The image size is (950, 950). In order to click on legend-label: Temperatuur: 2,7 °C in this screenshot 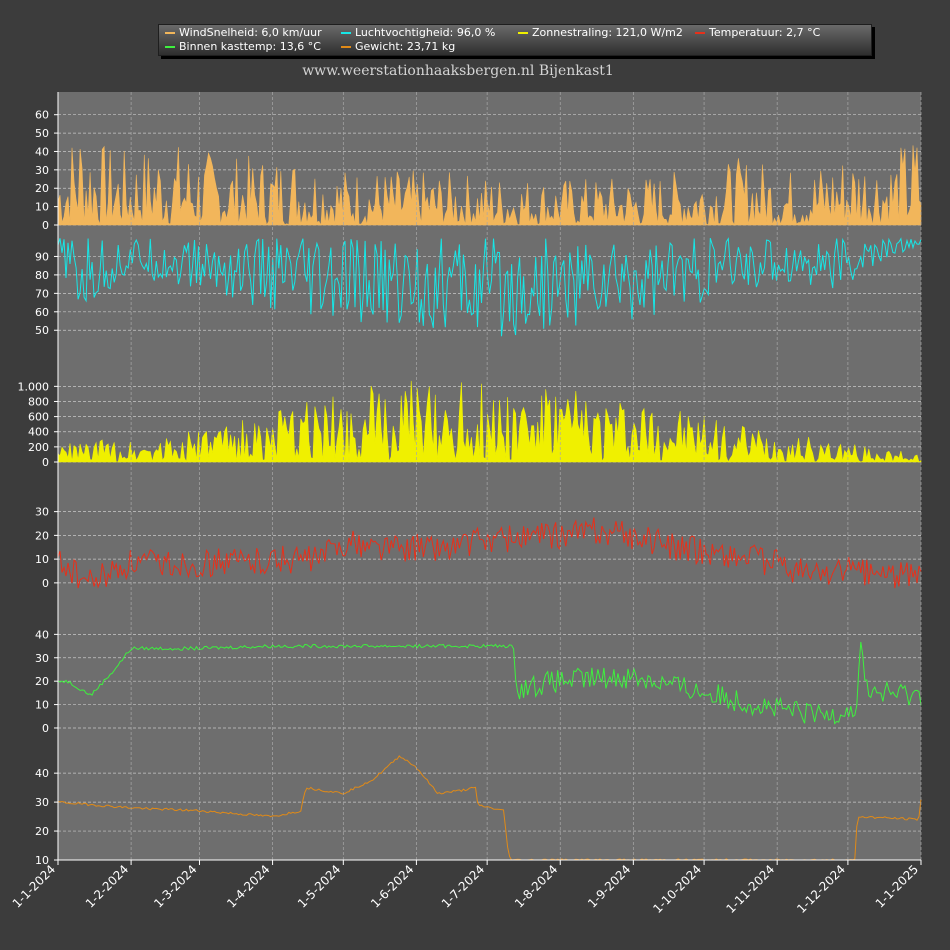, I will do `click(765, 32)`.